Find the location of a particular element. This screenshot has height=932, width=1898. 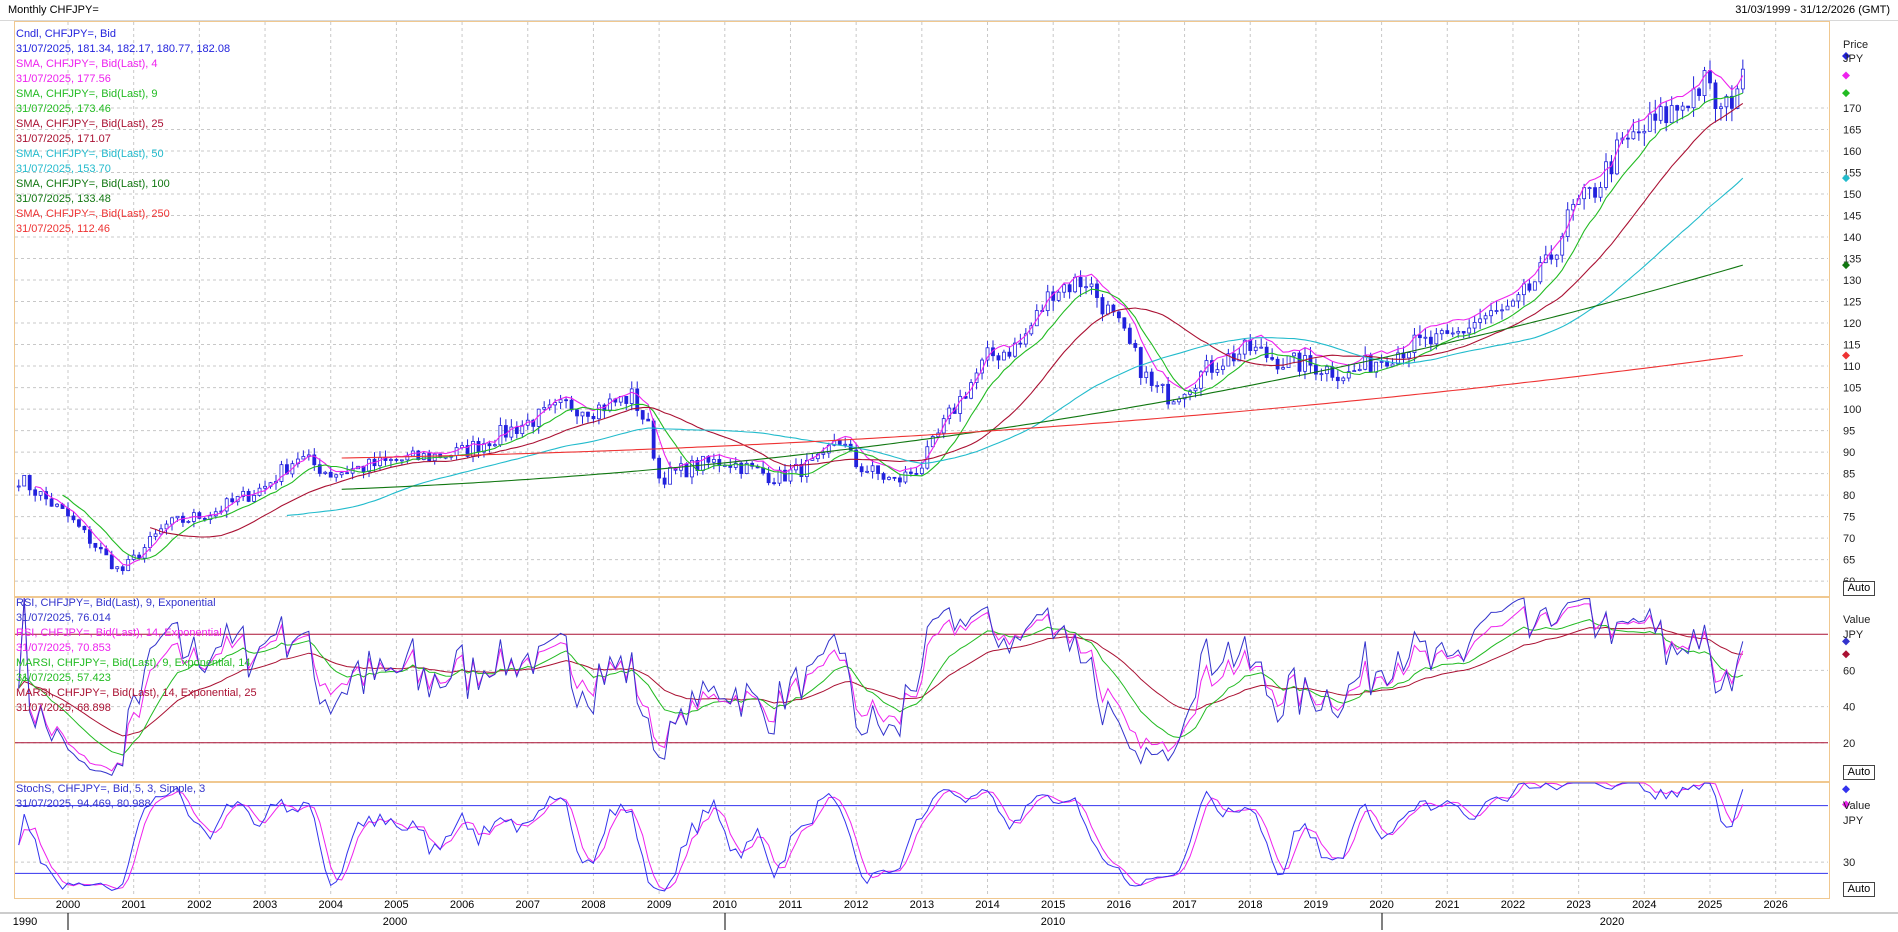

legend-value-marsi14: 31/07/2025, 68.898 is located at coordinates (63, 708).